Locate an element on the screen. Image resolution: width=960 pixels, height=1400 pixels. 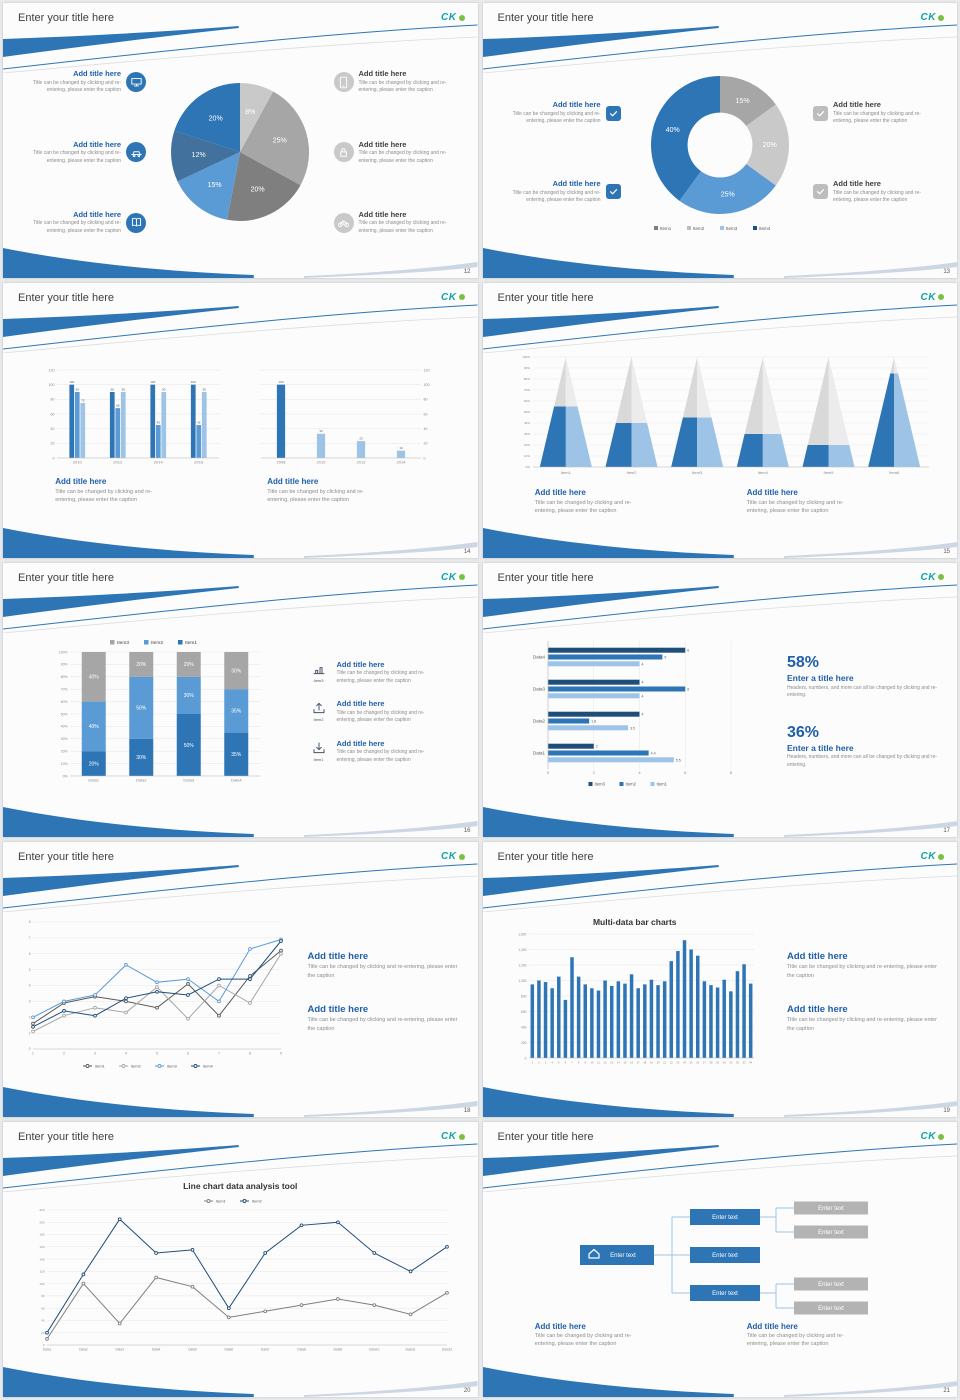
svg-text: 8 is located at coordinates (30, 922).